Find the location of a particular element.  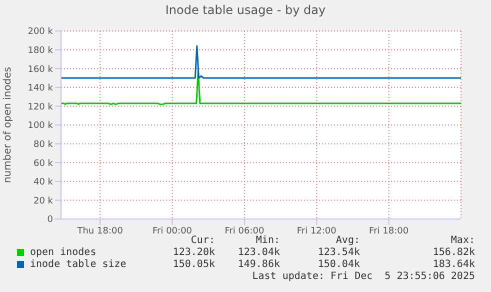

x-tick-label: Fri 12:00 is located at coordinates (316, 231).